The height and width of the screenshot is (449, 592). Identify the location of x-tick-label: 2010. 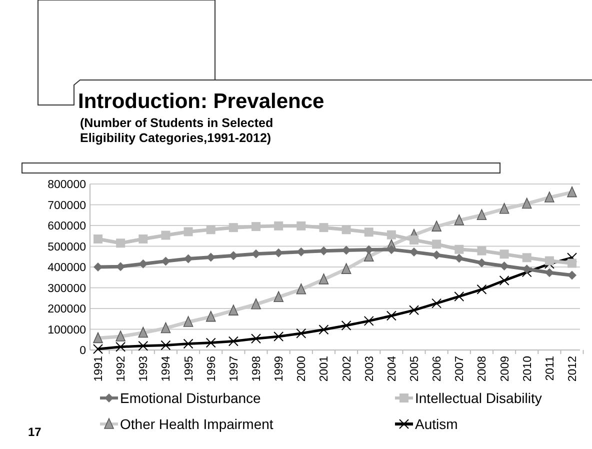
(528, 369).